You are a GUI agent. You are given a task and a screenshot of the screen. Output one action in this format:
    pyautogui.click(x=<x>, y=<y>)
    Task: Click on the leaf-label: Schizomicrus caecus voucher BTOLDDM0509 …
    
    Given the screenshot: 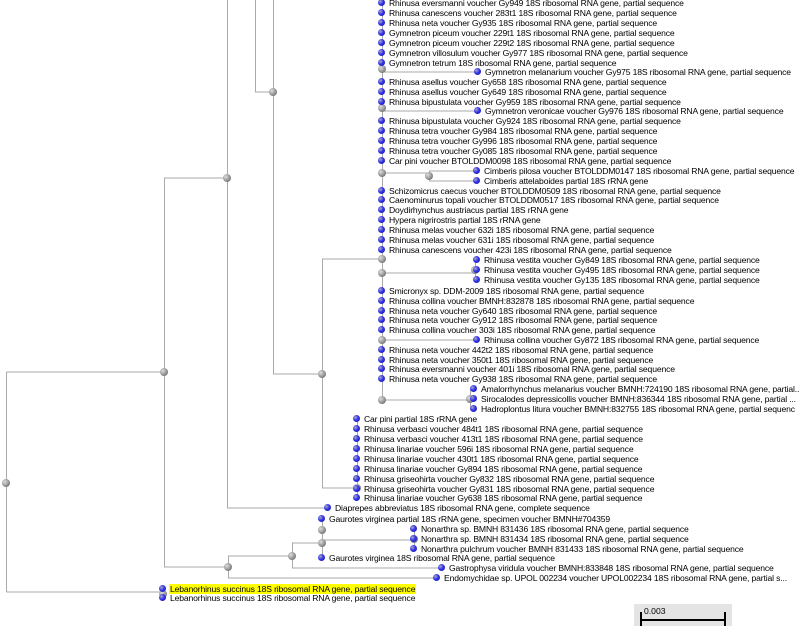 What is the action you would take?
    pyautogui.click(x=555, y=191)
    